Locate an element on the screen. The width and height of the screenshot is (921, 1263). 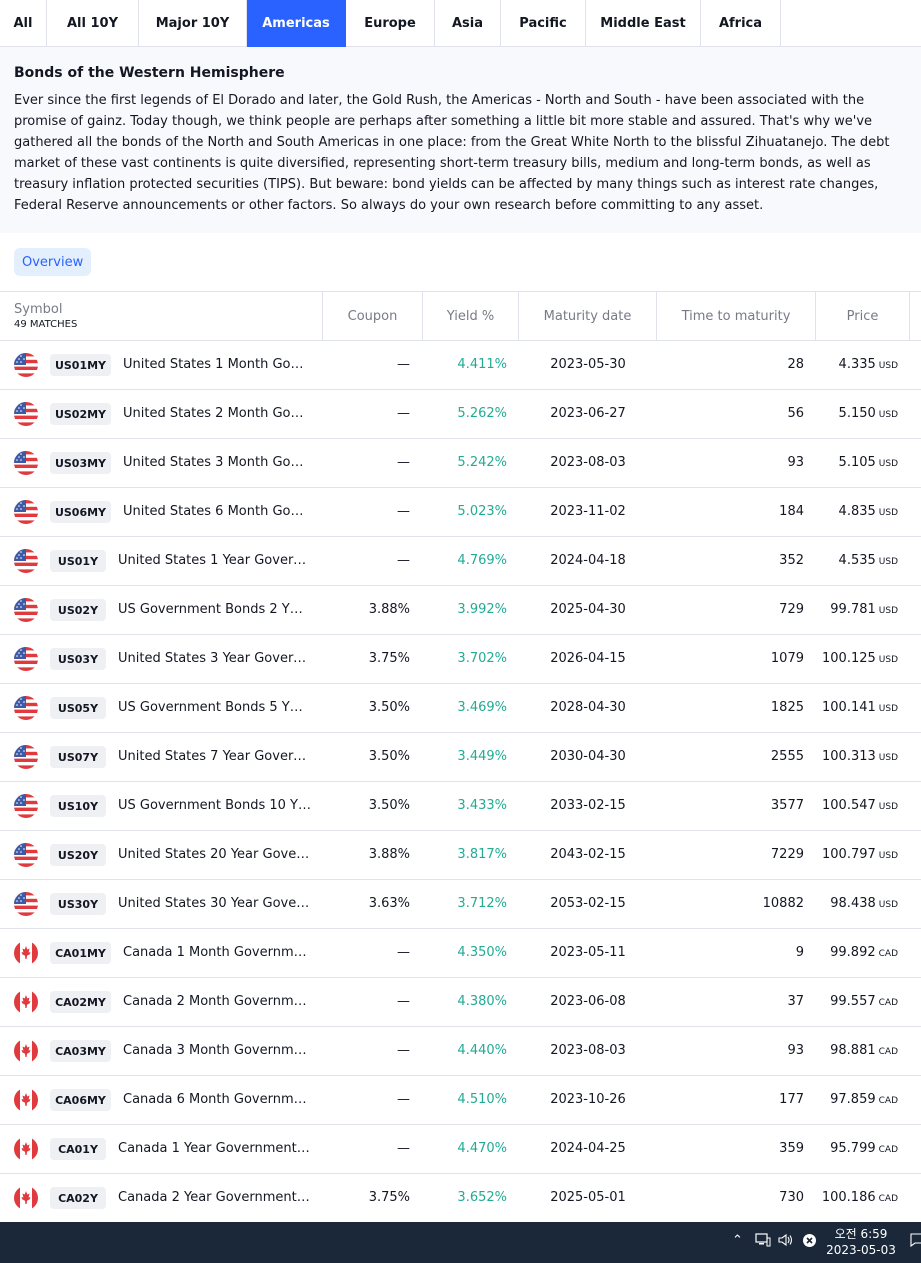
tab-overview: Overview is located at coordinates (53, 262).